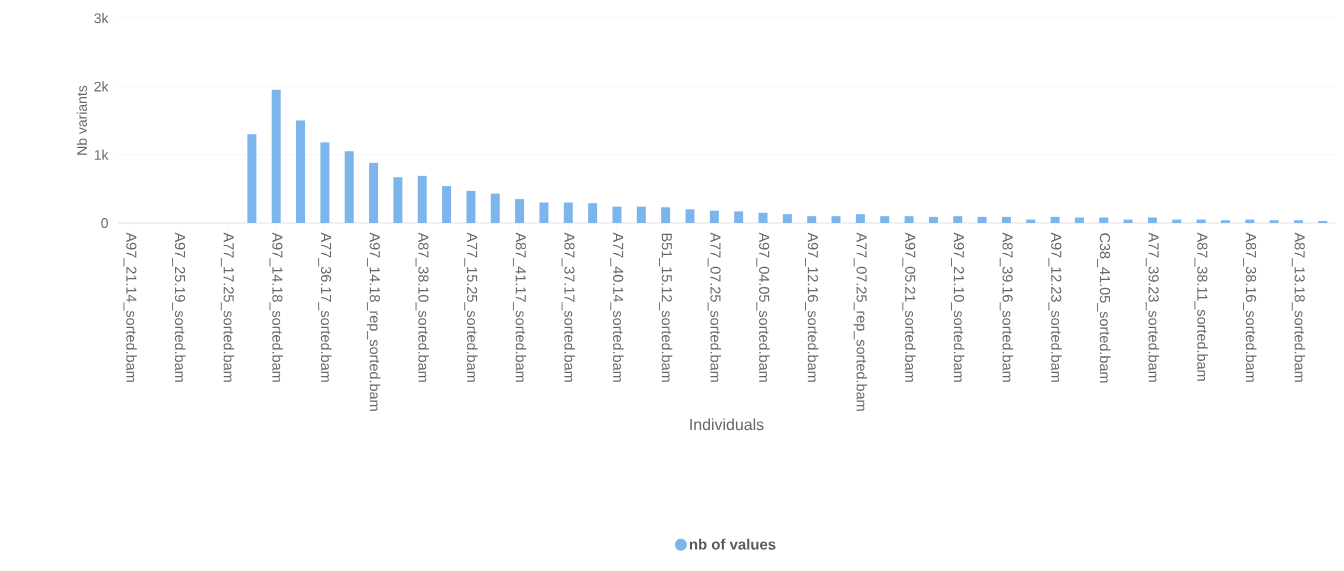 The image size is (1344, 571). What do you see at coordinates (727, 424) in the screenshot?
I see `x-axis-title: Individuals` at bounding box center [727, 424].